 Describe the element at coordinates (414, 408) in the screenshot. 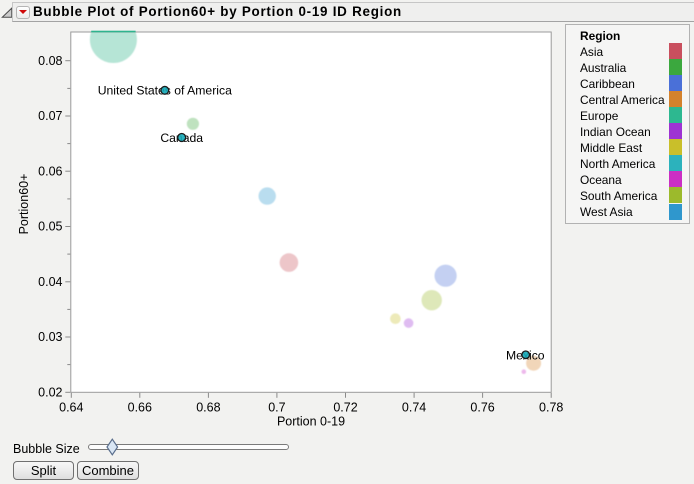

I see `svg-text: 0.74` at that location.